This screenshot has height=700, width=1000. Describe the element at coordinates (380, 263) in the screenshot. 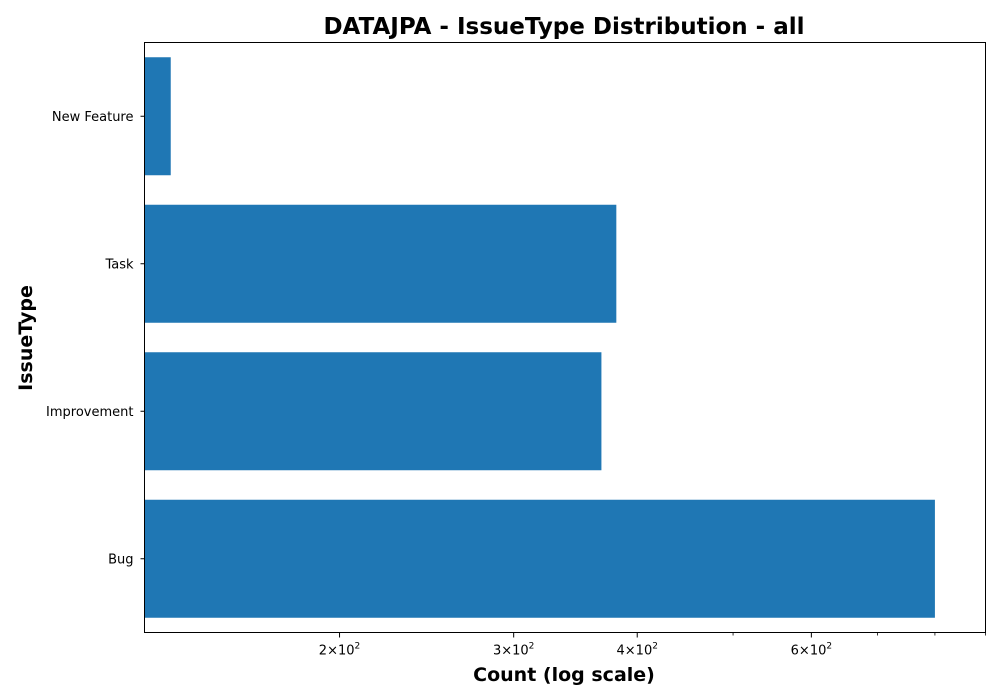

I see `bar-task` at that location.